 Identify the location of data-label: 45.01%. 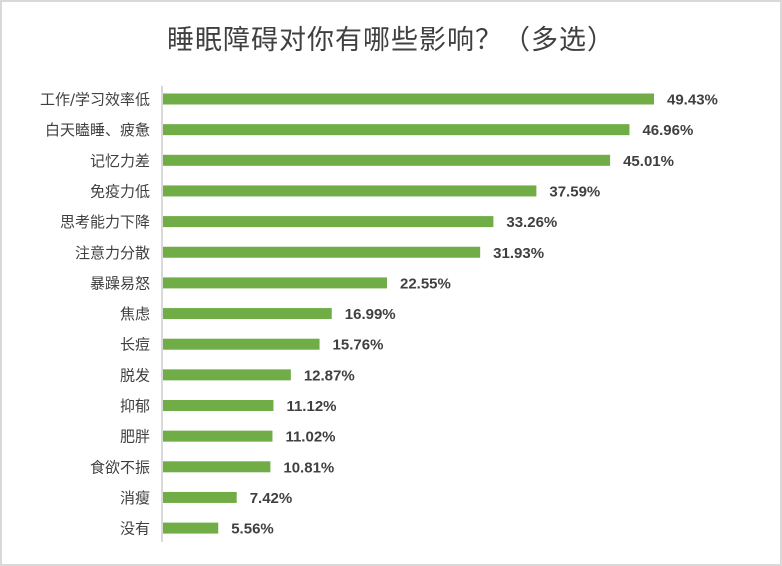
(648, 161).